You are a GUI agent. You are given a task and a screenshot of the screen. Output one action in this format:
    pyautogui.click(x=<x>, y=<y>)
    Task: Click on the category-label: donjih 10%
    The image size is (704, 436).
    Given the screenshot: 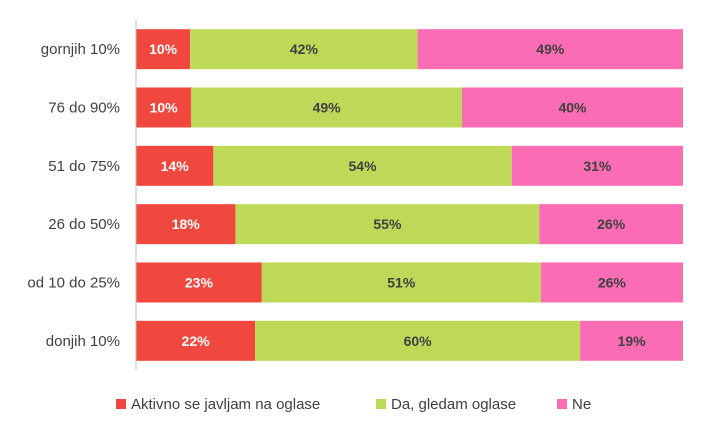 What is the action you would take?
    pyautogui.click(x=83, y=341)
    